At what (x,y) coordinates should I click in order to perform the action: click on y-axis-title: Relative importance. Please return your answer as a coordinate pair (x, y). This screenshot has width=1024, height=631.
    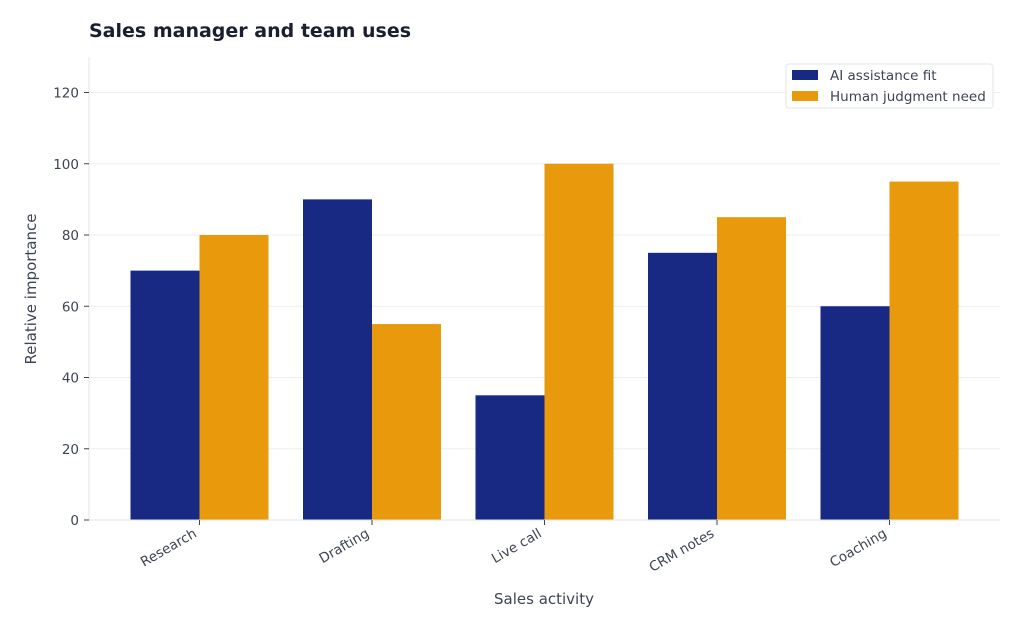
    Looking at the image, I should click on (31, 289).